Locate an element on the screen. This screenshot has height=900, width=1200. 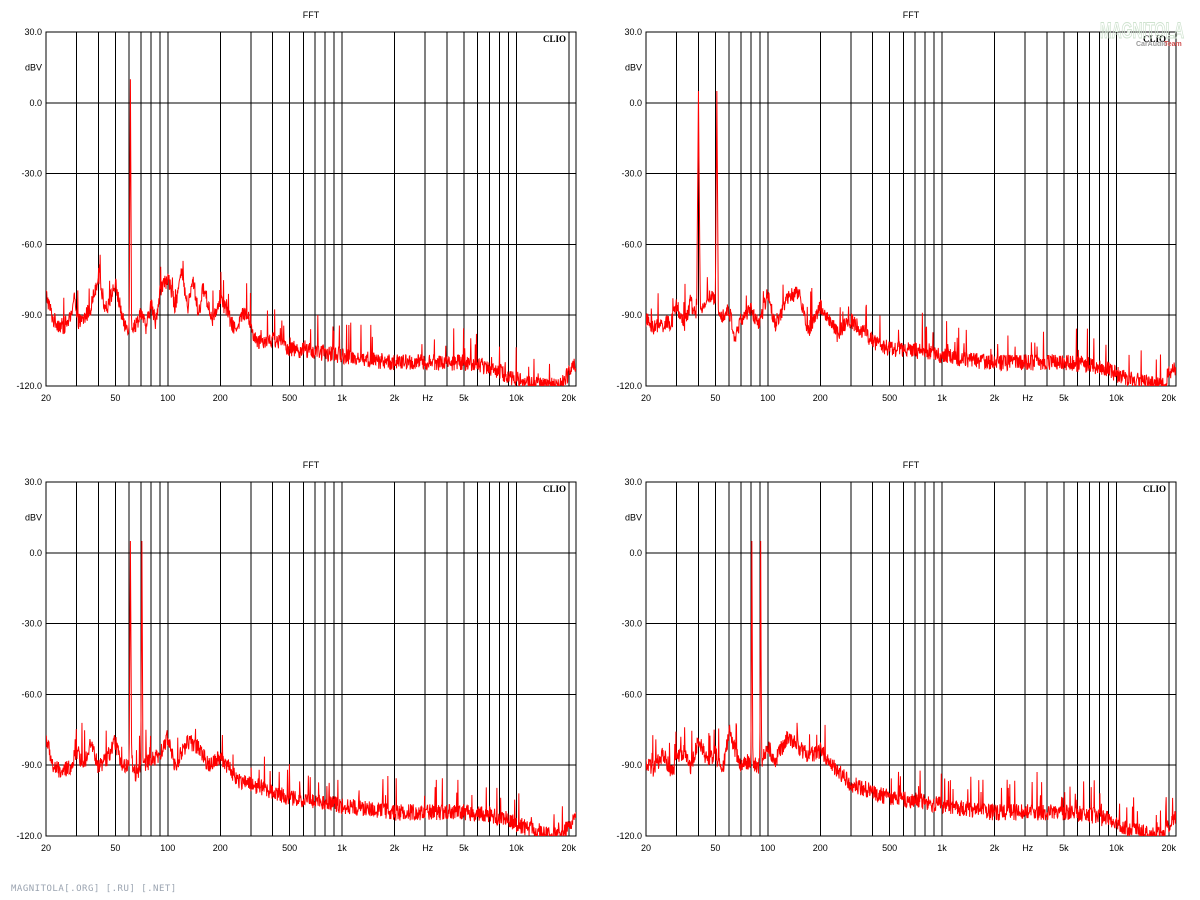
watermark-sub1: CarAudio is located at coordinates (1152, 44).